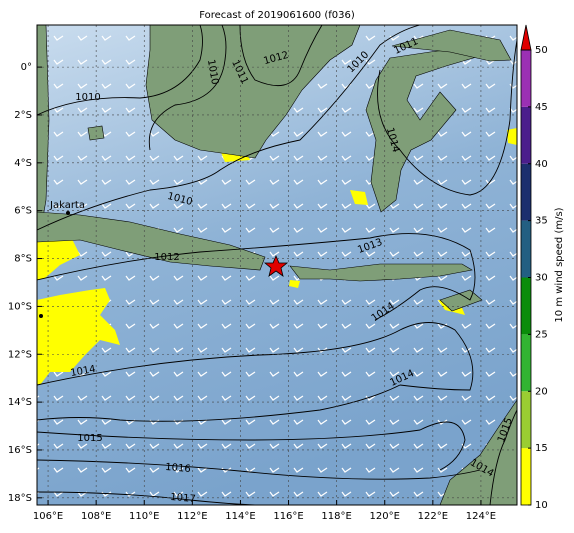 Image resolution: width=574 pixels, height=533 pixels. What do you see at coordinates (23, 259) in the screenshot?
I see `y-tick-label: 8°S` at bounding box center [23, 259].